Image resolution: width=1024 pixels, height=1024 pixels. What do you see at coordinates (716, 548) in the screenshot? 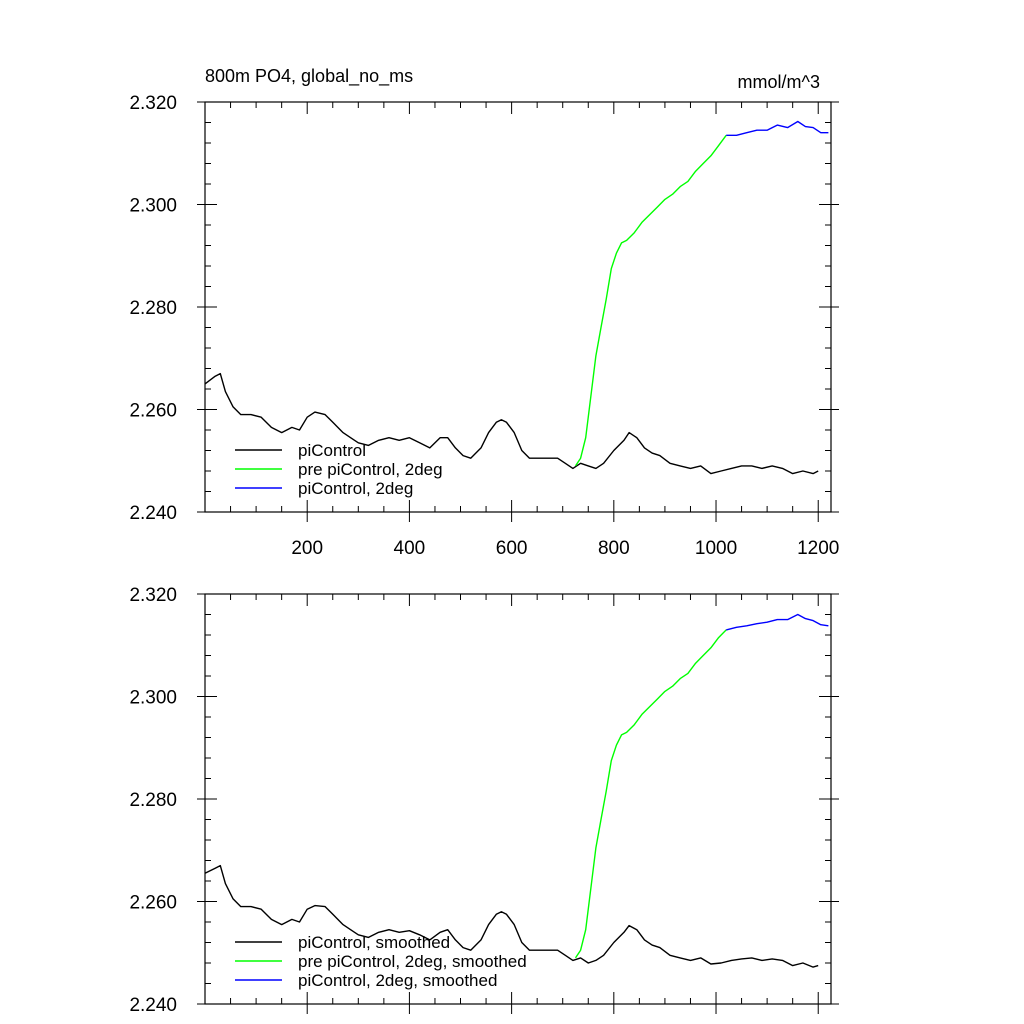
I see `x-tick-label: 1000` at bounding box center [716, 548].